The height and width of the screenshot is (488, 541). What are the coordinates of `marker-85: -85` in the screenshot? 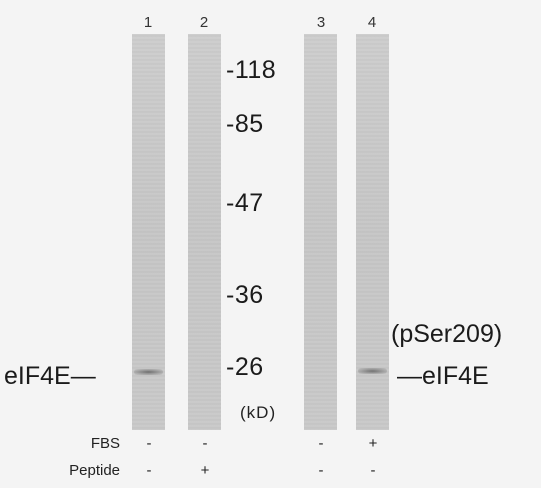 It's located at (245, 124).